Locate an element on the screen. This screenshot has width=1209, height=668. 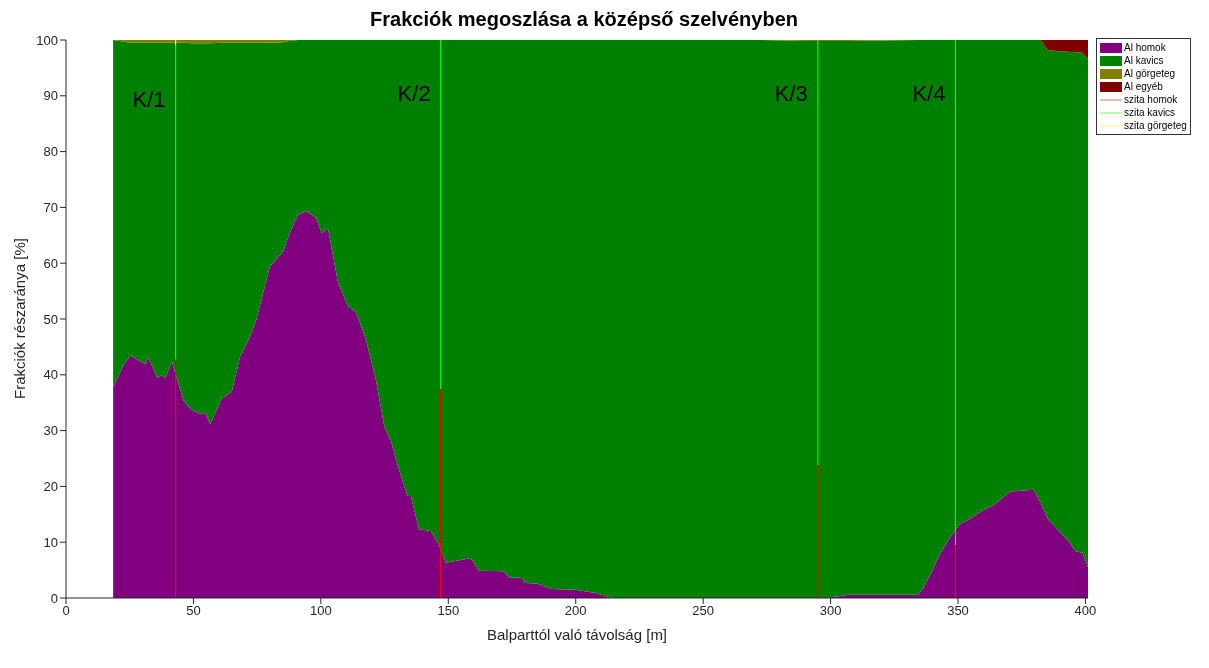
y-tick-label: 20 is located at coordinates (50, 487).